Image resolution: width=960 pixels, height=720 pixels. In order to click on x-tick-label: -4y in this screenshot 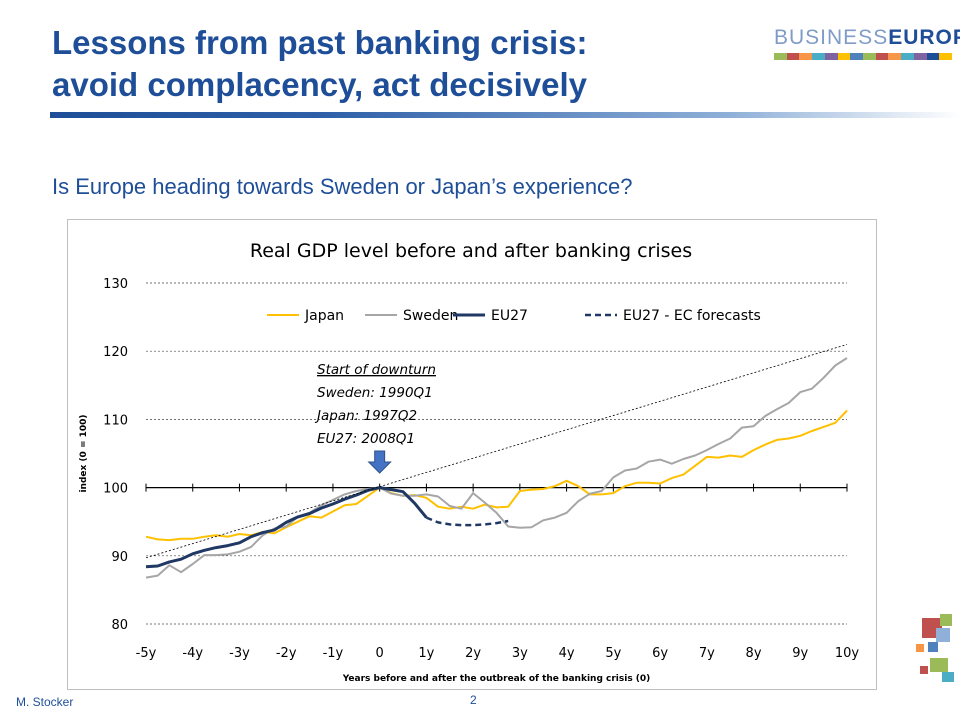, I will do `click(192, 653)`.